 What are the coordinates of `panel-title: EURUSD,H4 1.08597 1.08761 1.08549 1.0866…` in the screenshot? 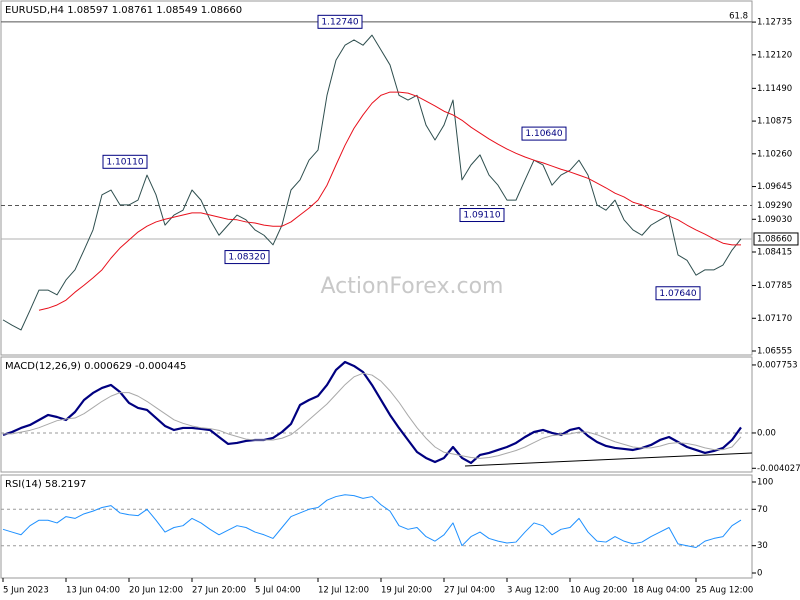 It's located at (123, 10).